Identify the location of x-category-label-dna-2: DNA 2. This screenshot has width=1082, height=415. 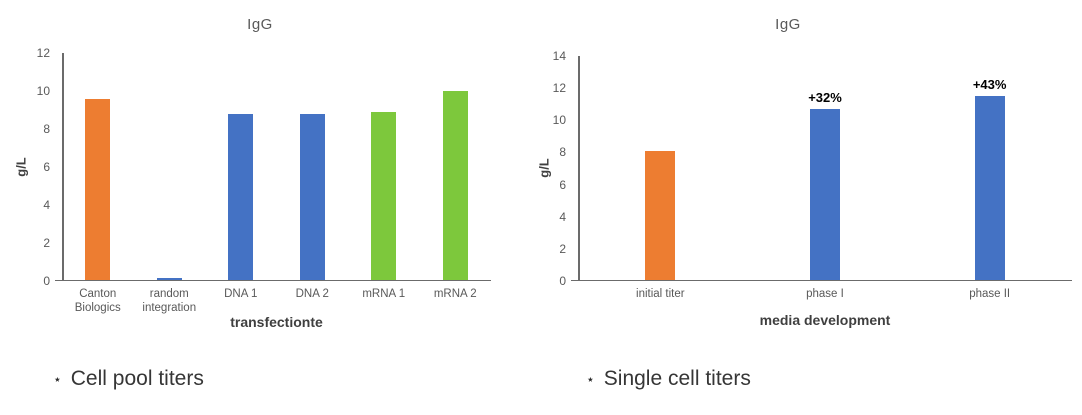
(312, 294).